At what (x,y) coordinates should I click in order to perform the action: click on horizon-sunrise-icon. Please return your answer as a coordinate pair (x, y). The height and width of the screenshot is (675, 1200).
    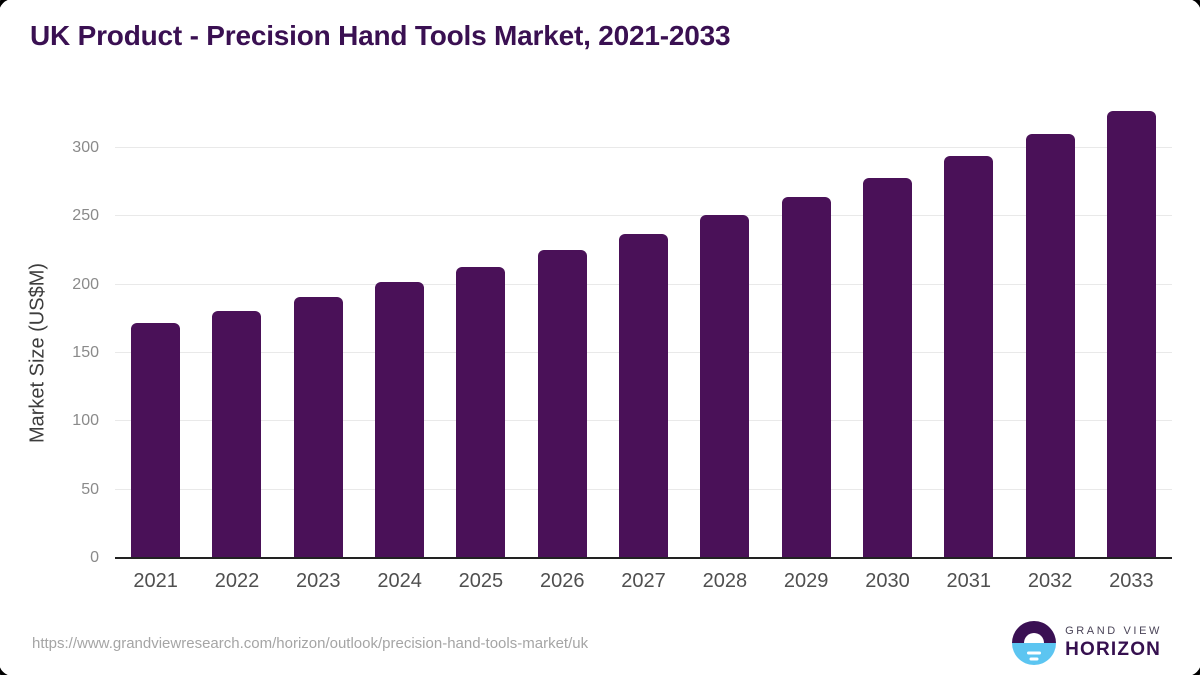
    Looking at the image, I should click on (1034, 643).